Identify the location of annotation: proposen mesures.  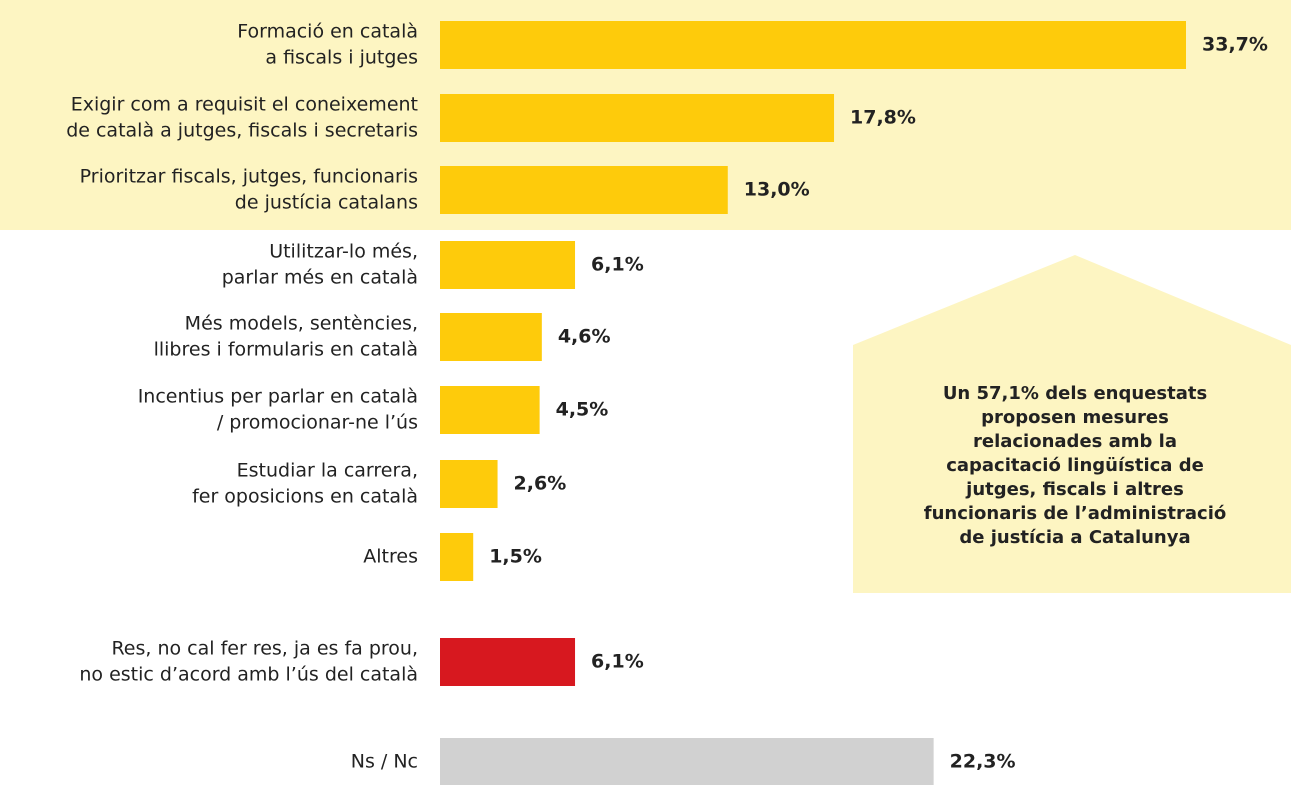
(1075, 417).